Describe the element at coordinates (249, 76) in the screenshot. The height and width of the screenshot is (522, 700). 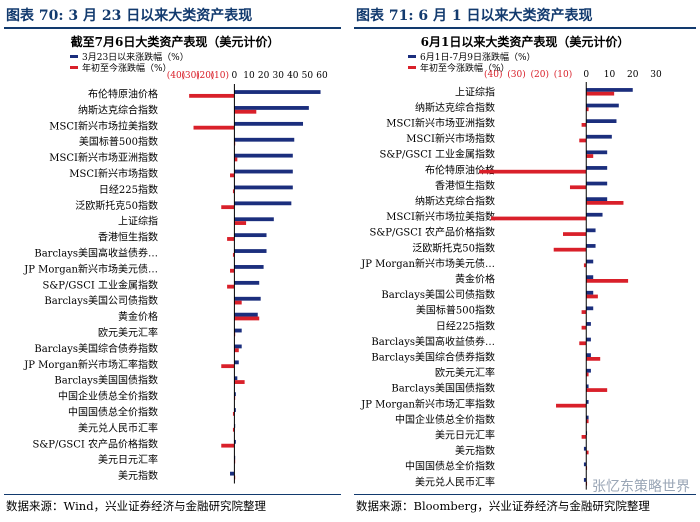
I see `left-axis-tick-label-5: 10` at that location.